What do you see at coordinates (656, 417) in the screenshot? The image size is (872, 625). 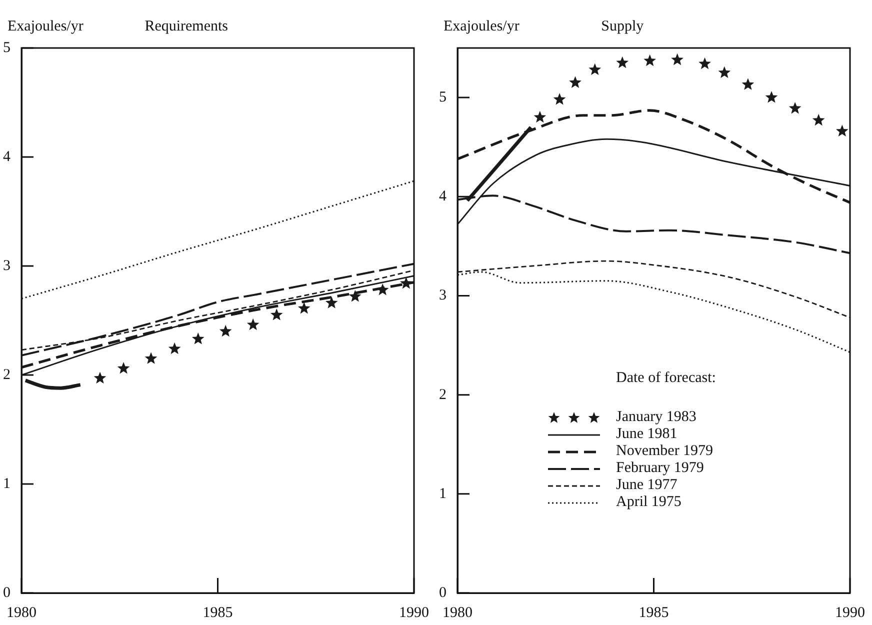 I see `legend-label: January 1983` at bounding box center [656, 417].